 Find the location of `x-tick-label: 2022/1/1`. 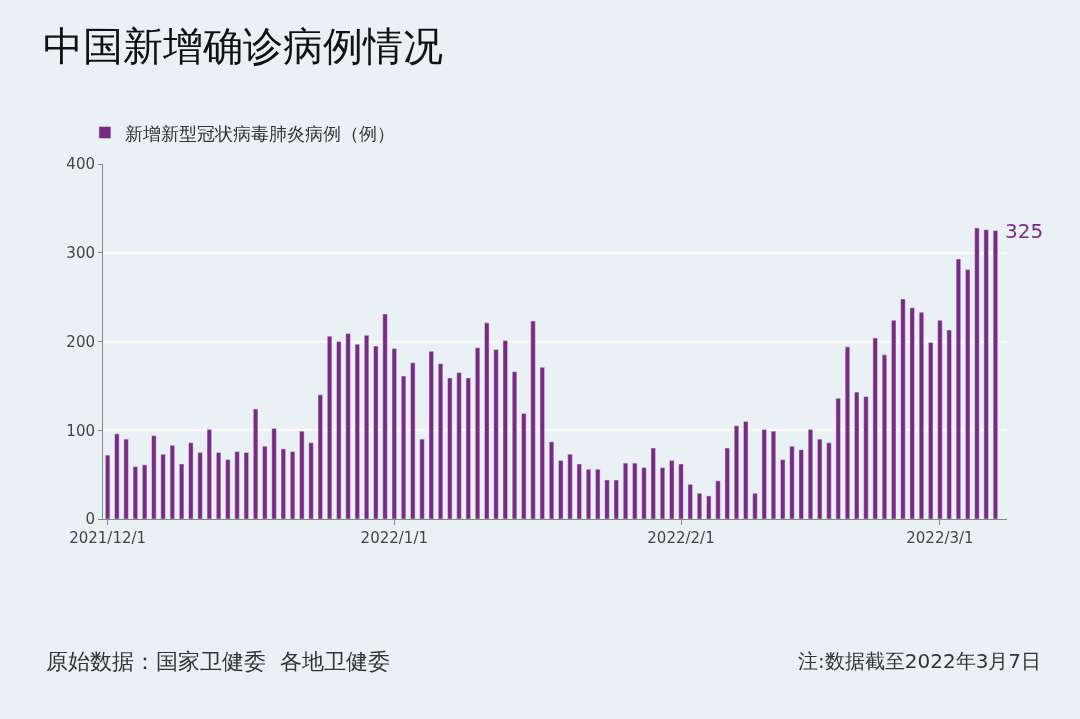

x-tick-label: 2022/1/1 is located at coordinates (394, 538).